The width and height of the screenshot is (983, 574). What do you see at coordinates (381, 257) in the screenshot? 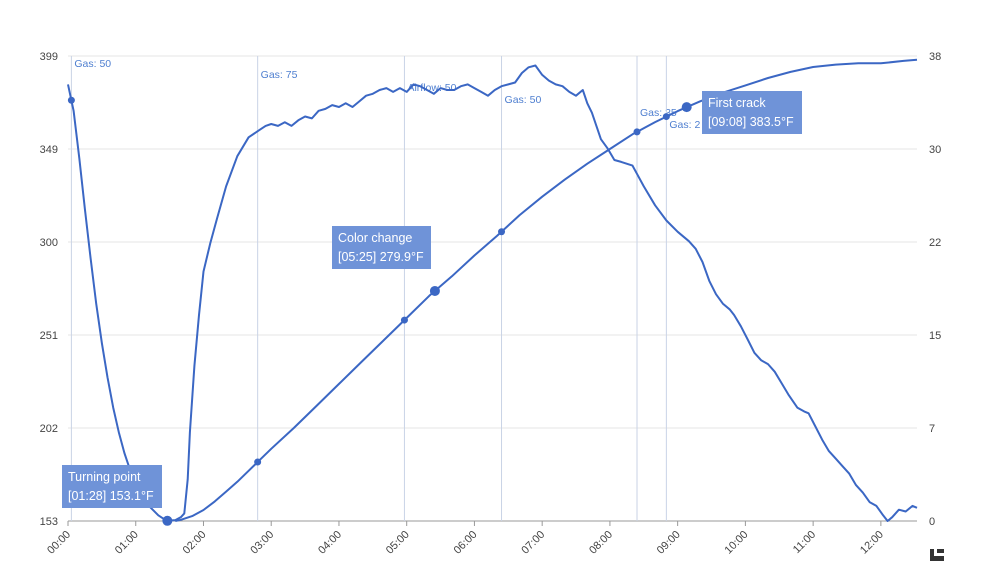
I see `annotation-value: [05:25] 279.9°F` at bounding box center [381, 257].